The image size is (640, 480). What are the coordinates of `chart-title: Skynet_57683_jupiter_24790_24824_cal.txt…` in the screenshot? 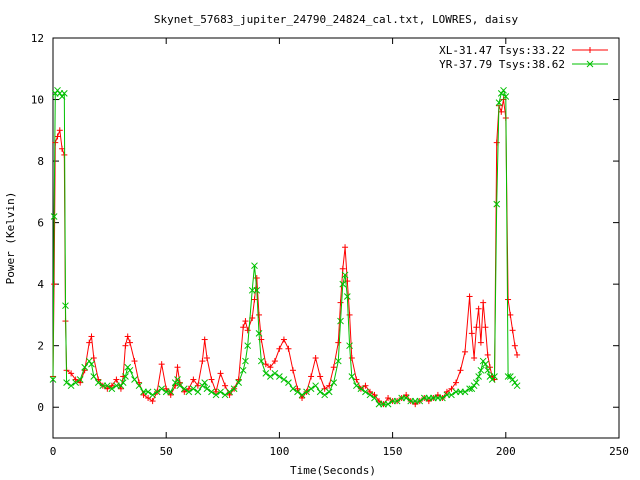 It's located at (336, 19).